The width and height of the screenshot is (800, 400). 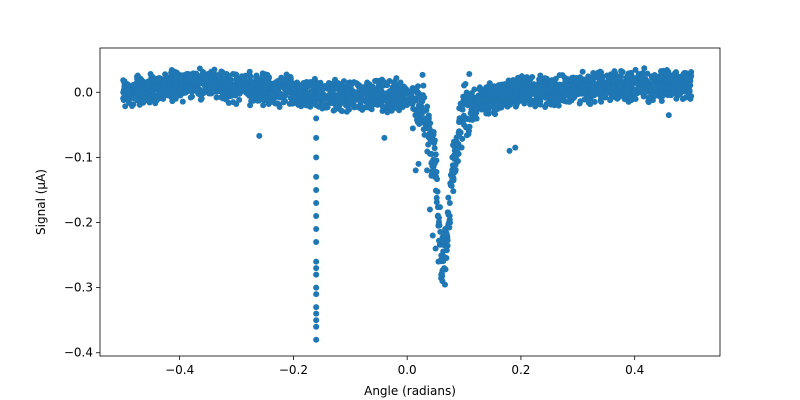 What do you see at coordinates (634, 370) in the screenshot?
I see `x-tick-label: 0.4` at bounding box center [634, 370].